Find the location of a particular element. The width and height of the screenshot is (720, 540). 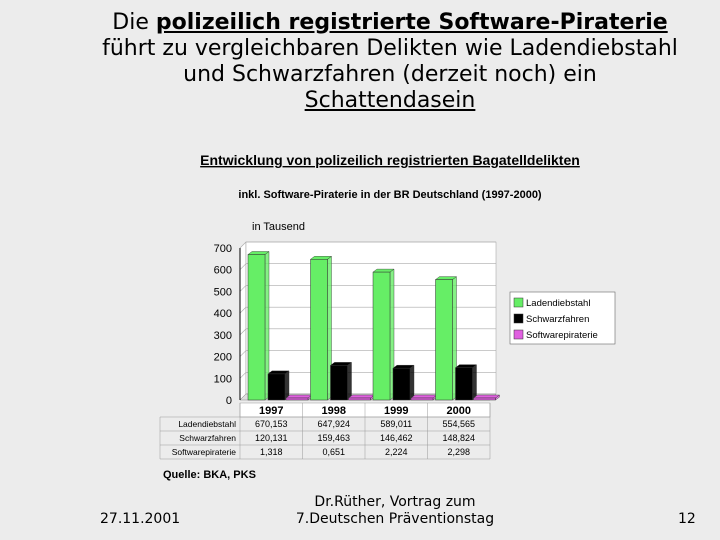

title-prefix: Die is located at coordinates (134, 22).